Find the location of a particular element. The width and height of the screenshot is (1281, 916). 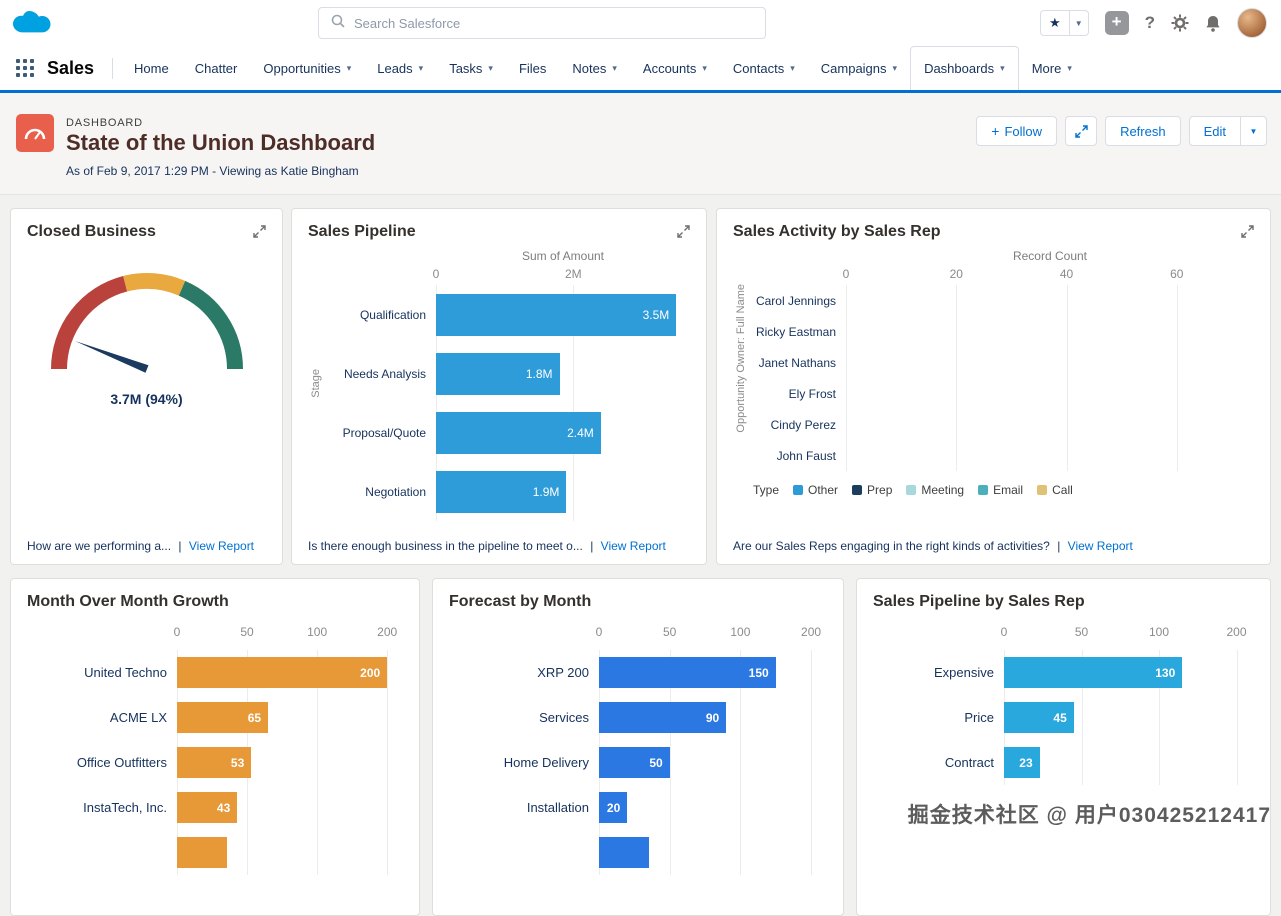

bar-value-label: 23 is located at coordinates (1026, 762).